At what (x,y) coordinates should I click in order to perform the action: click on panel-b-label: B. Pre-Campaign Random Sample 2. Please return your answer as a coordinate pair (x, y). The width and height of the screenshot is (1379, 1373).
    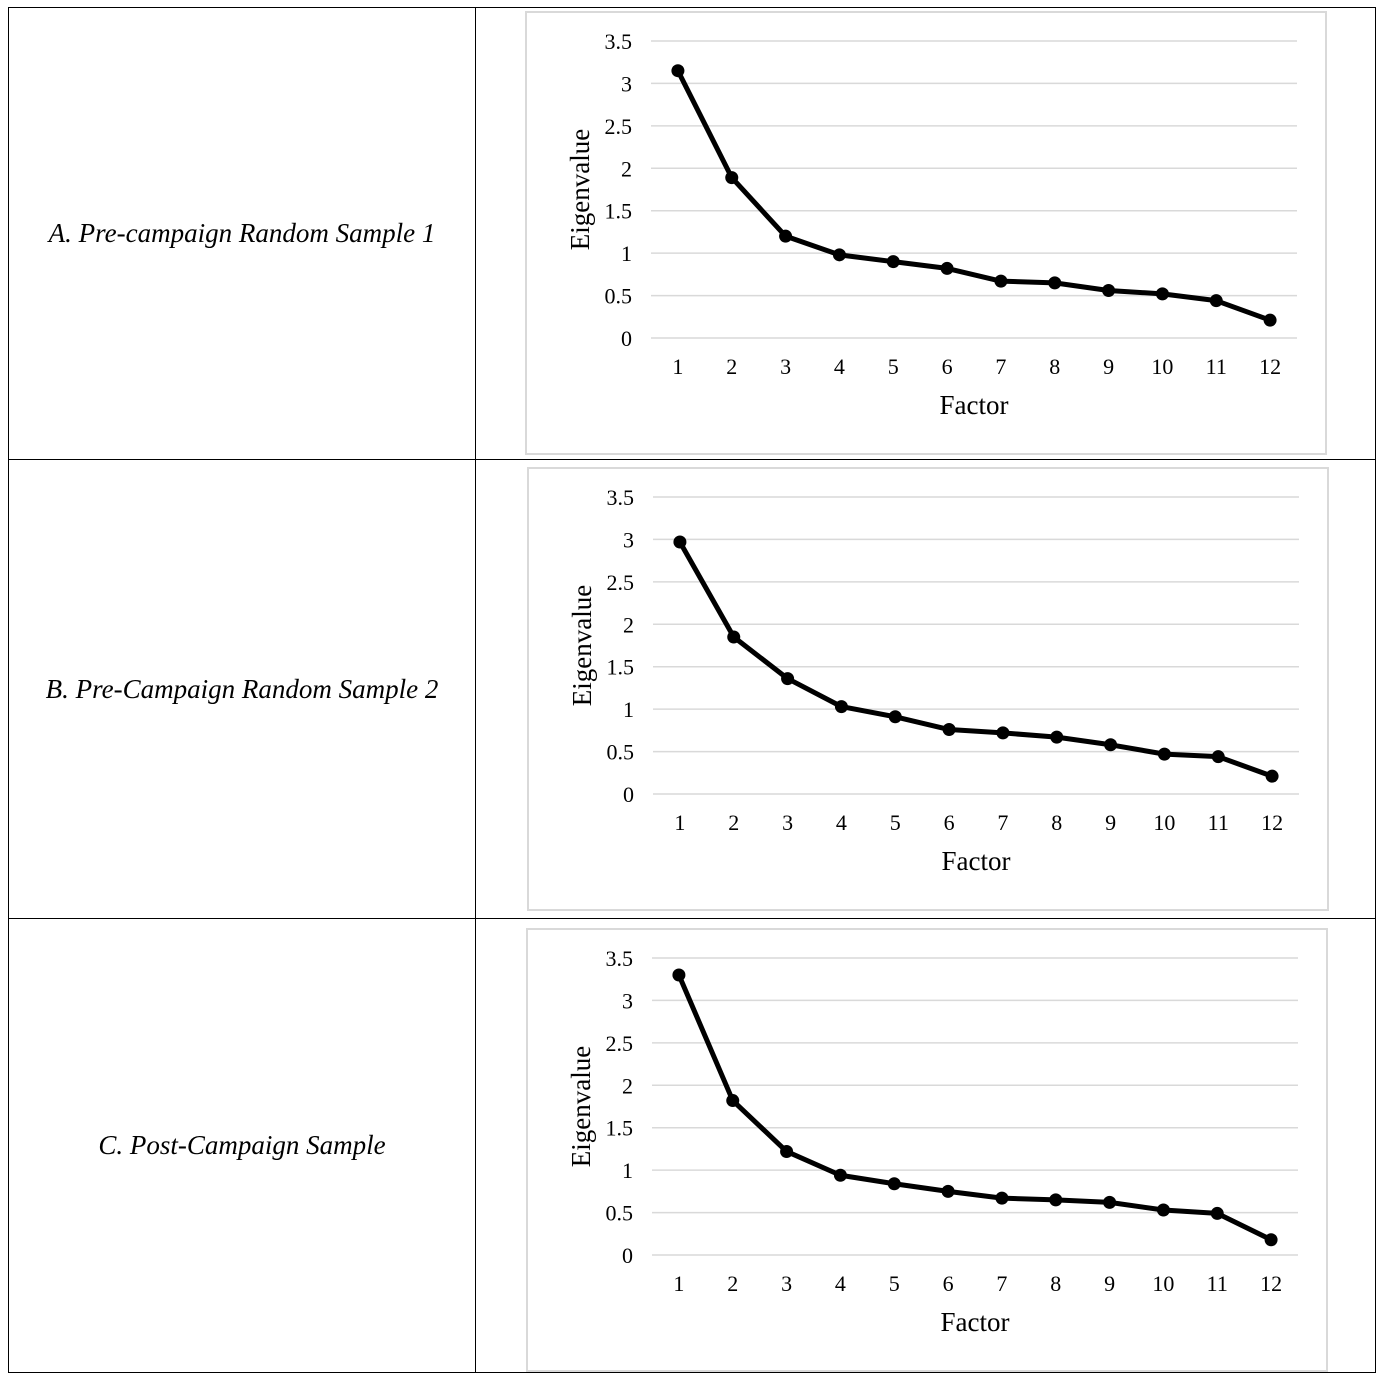
    Looking at the image, I should click on (242, 688).